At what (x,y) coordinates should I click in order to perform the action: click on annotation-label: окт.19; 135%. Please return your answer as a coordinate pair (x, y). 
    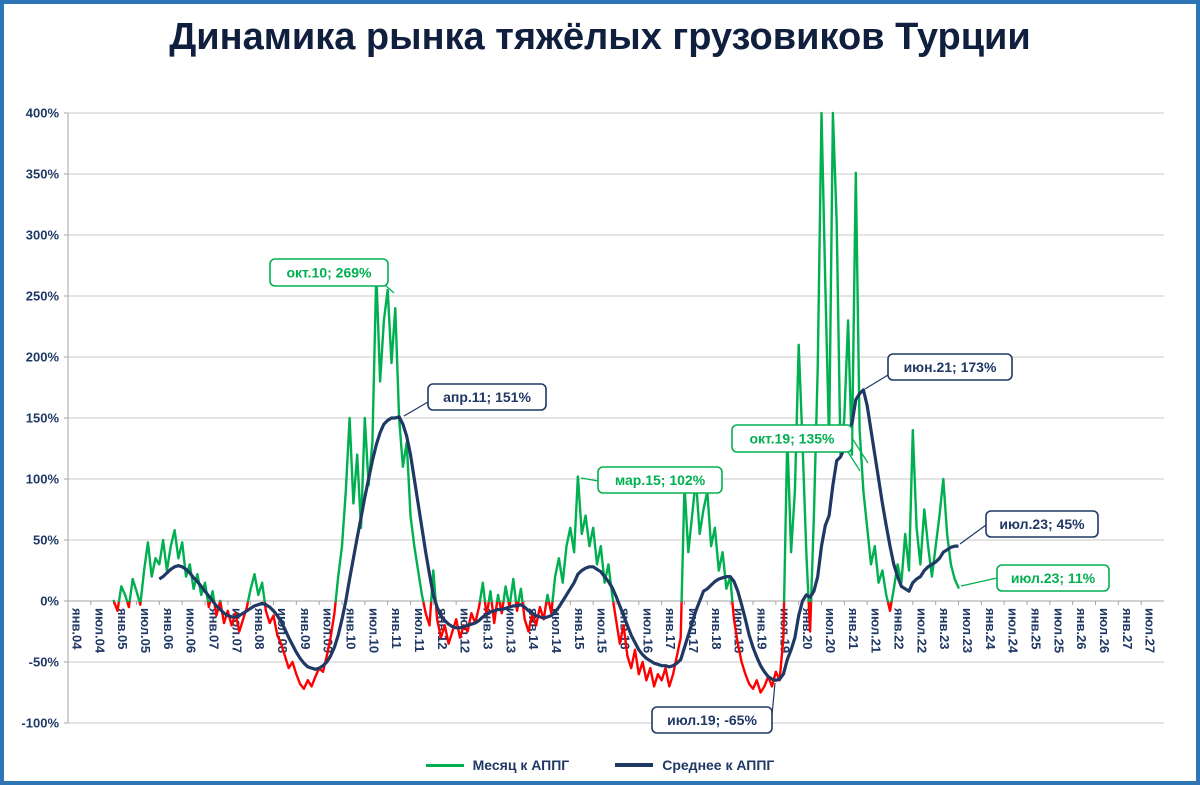
    Looking at the image, I should click on (792, 439).